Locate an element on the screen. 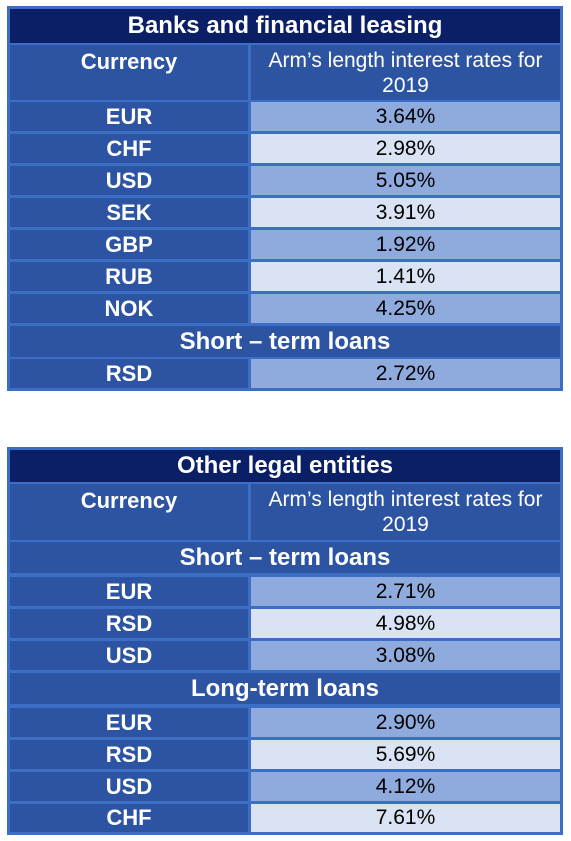  table-row: RSD 2.72% is located at coordinates (285, 373).